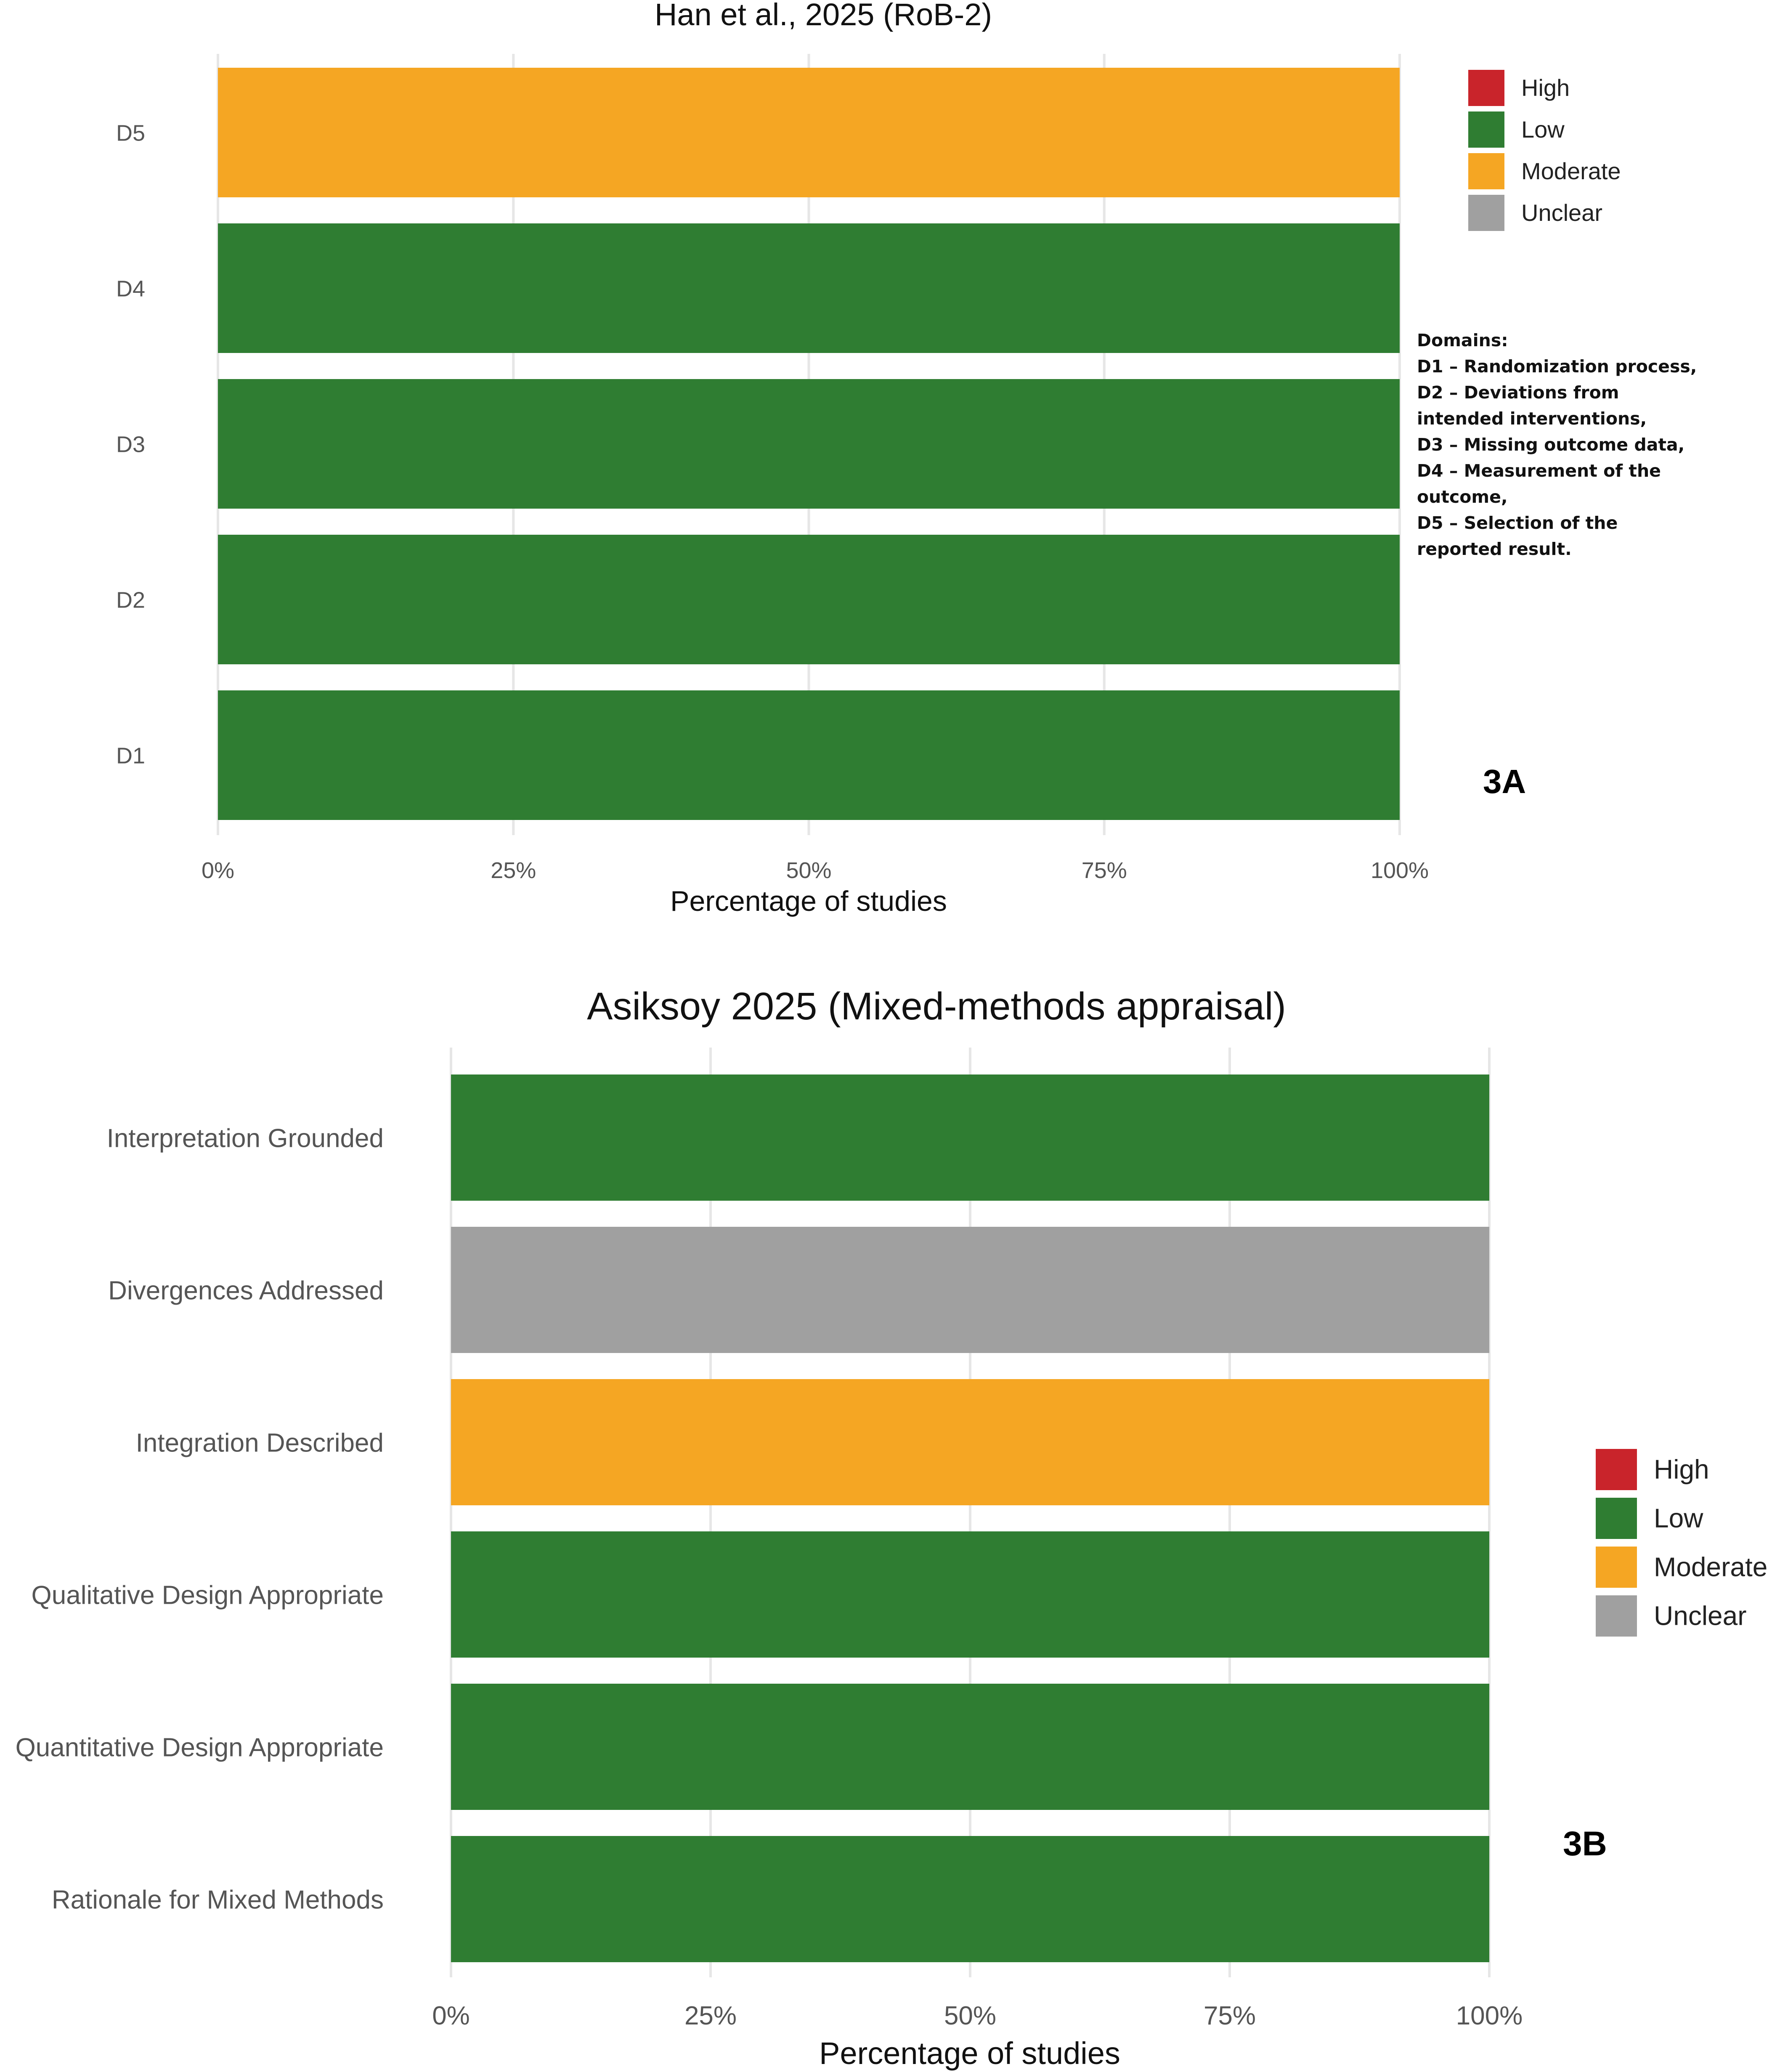  I want to click on y-category-label: D2, so click(130, 600).